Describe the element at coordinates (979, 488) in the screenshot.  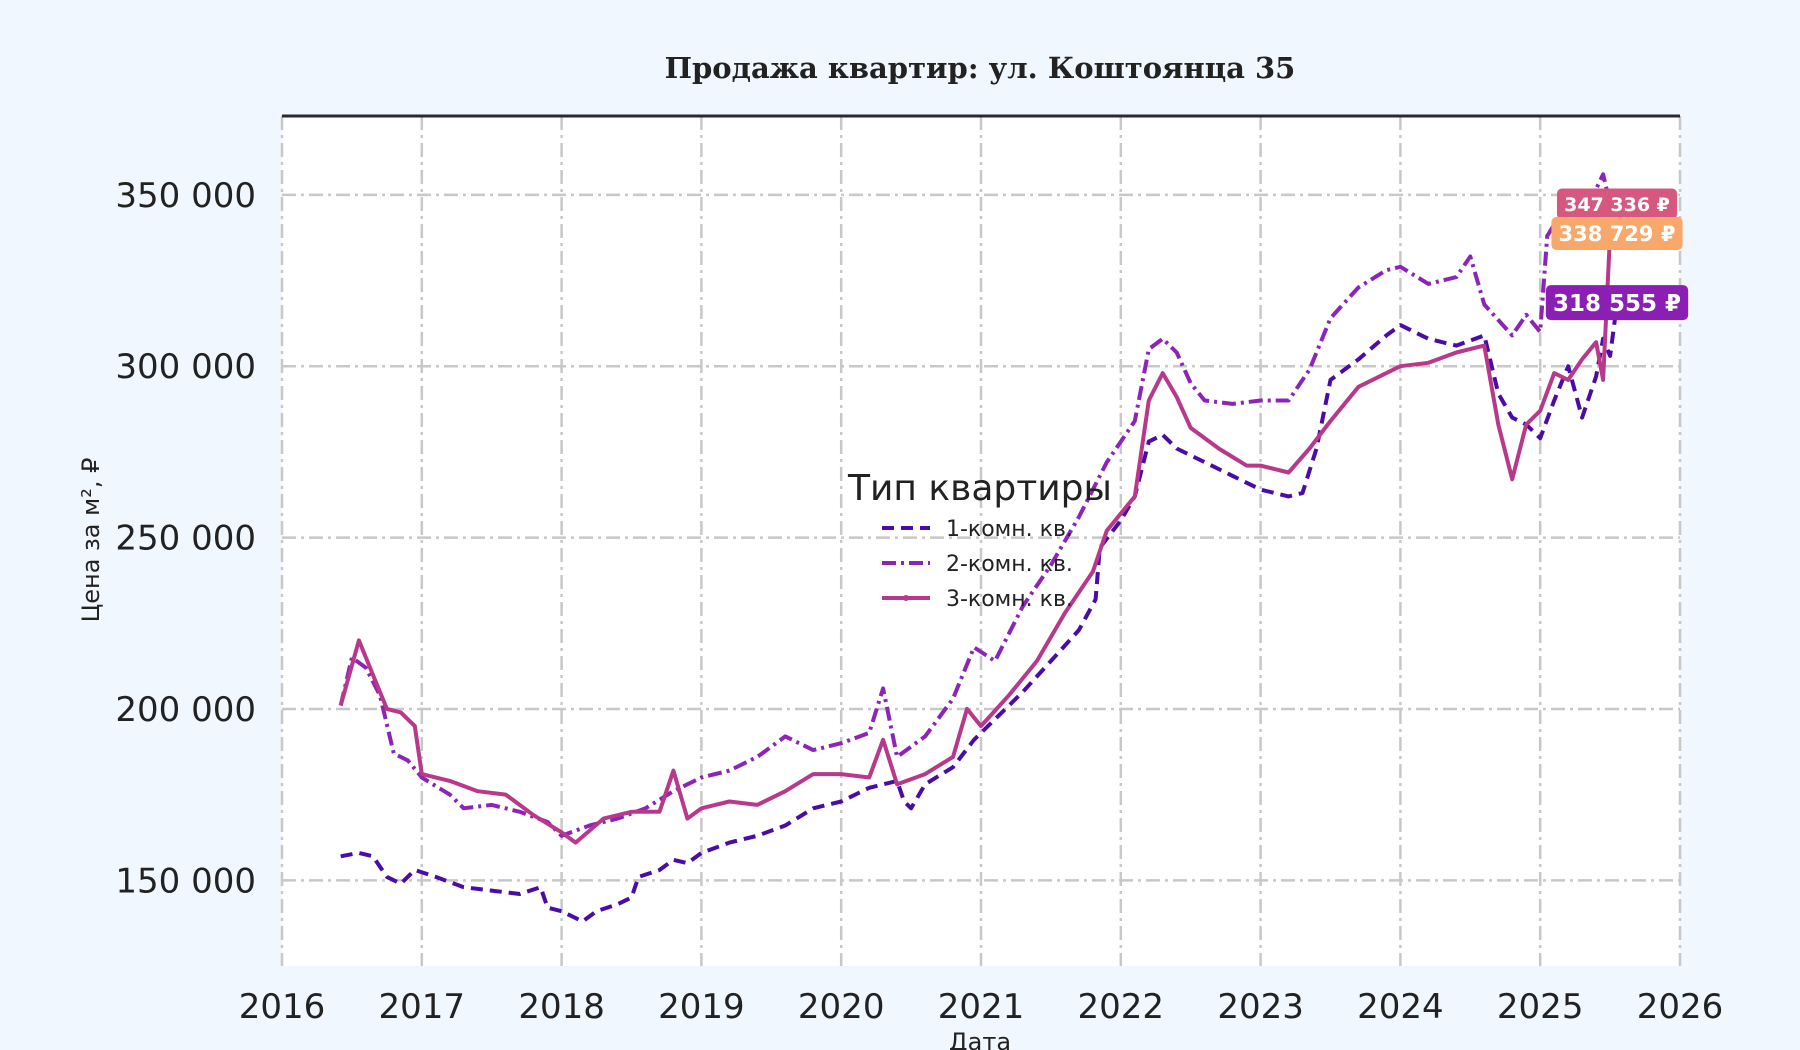
I see `legend-title: Тип квартиры` at that location.